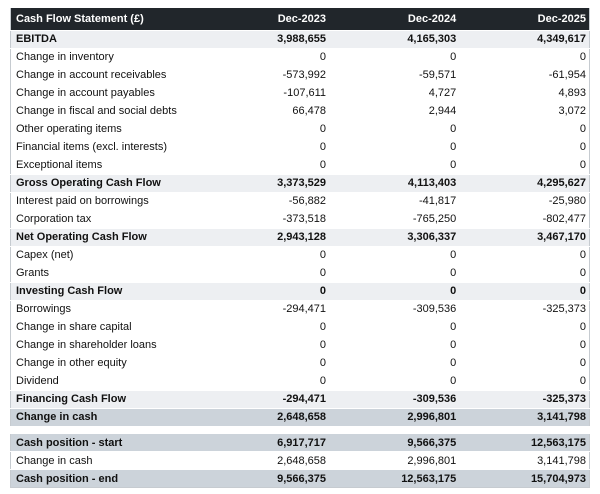 This screenshot has width=600, height=494. What do you see at coordinates (104, 478) in the screenshot?
I see `row-label: Cash position - end` at bounding box center [104, 478].